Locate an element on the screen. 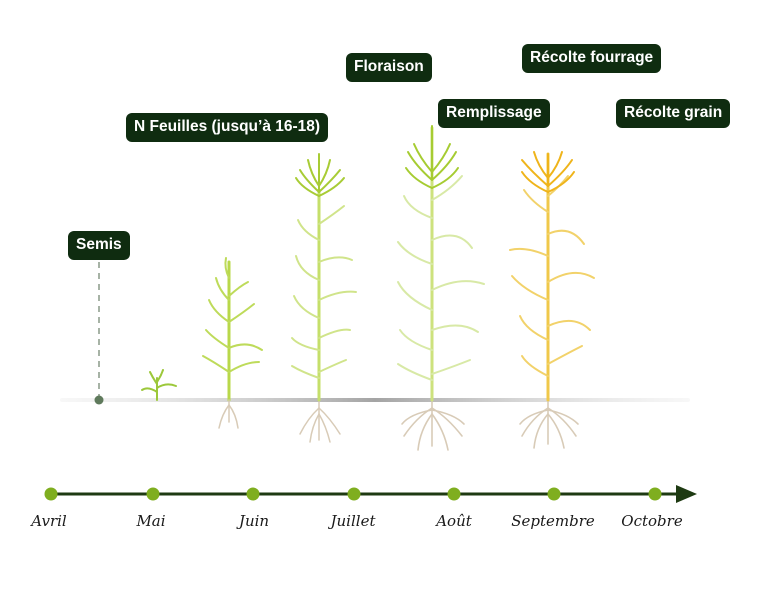 The width and height of the screenshot is (761, 603). month-label-mai: Mai is located at coordinates (151, 521).